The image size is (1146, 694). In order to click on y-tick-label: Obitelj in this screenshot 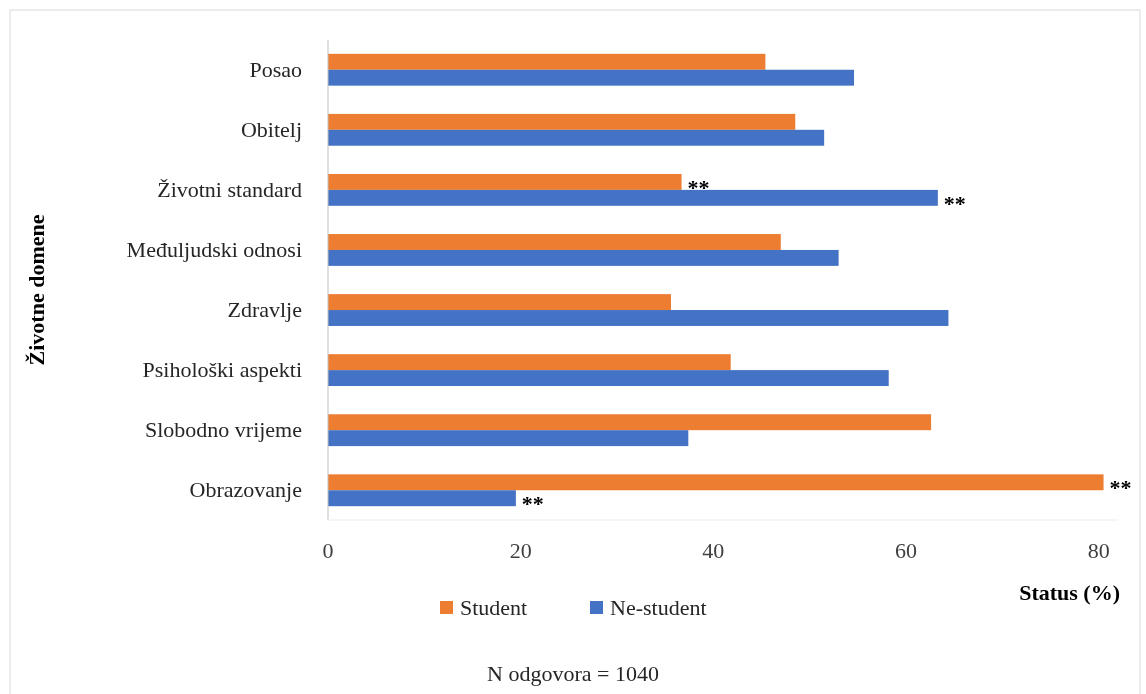, I will do `click(271, 129)`.